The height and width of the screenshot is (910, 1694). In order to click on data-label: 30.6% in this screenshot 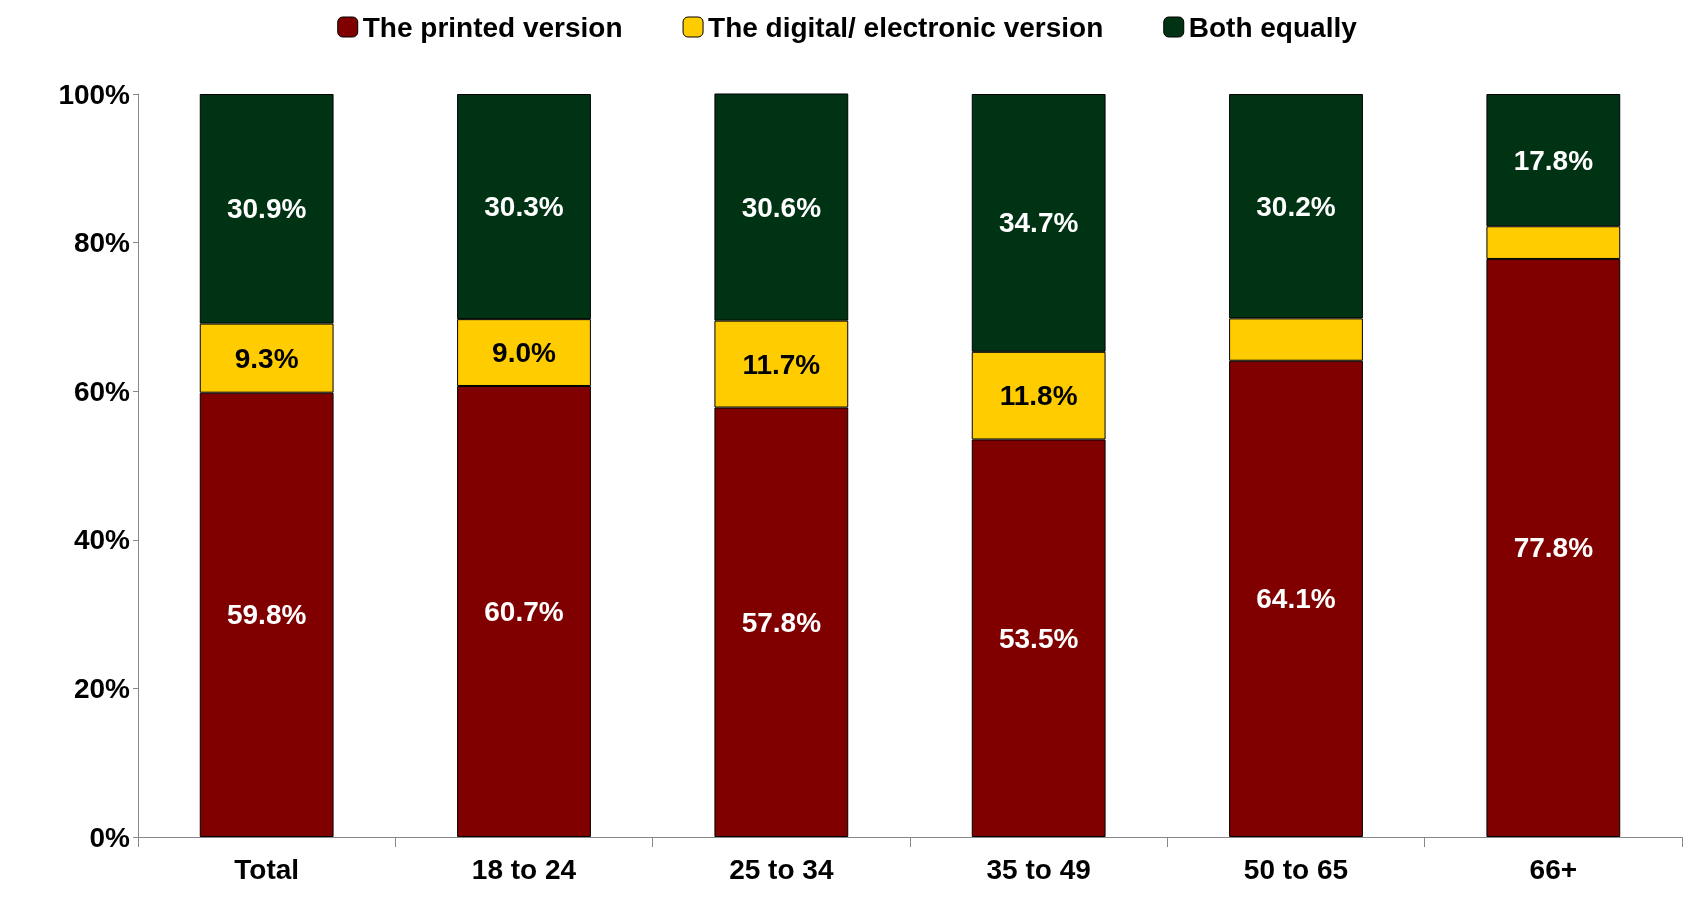, I will do `click(781, 207)`.